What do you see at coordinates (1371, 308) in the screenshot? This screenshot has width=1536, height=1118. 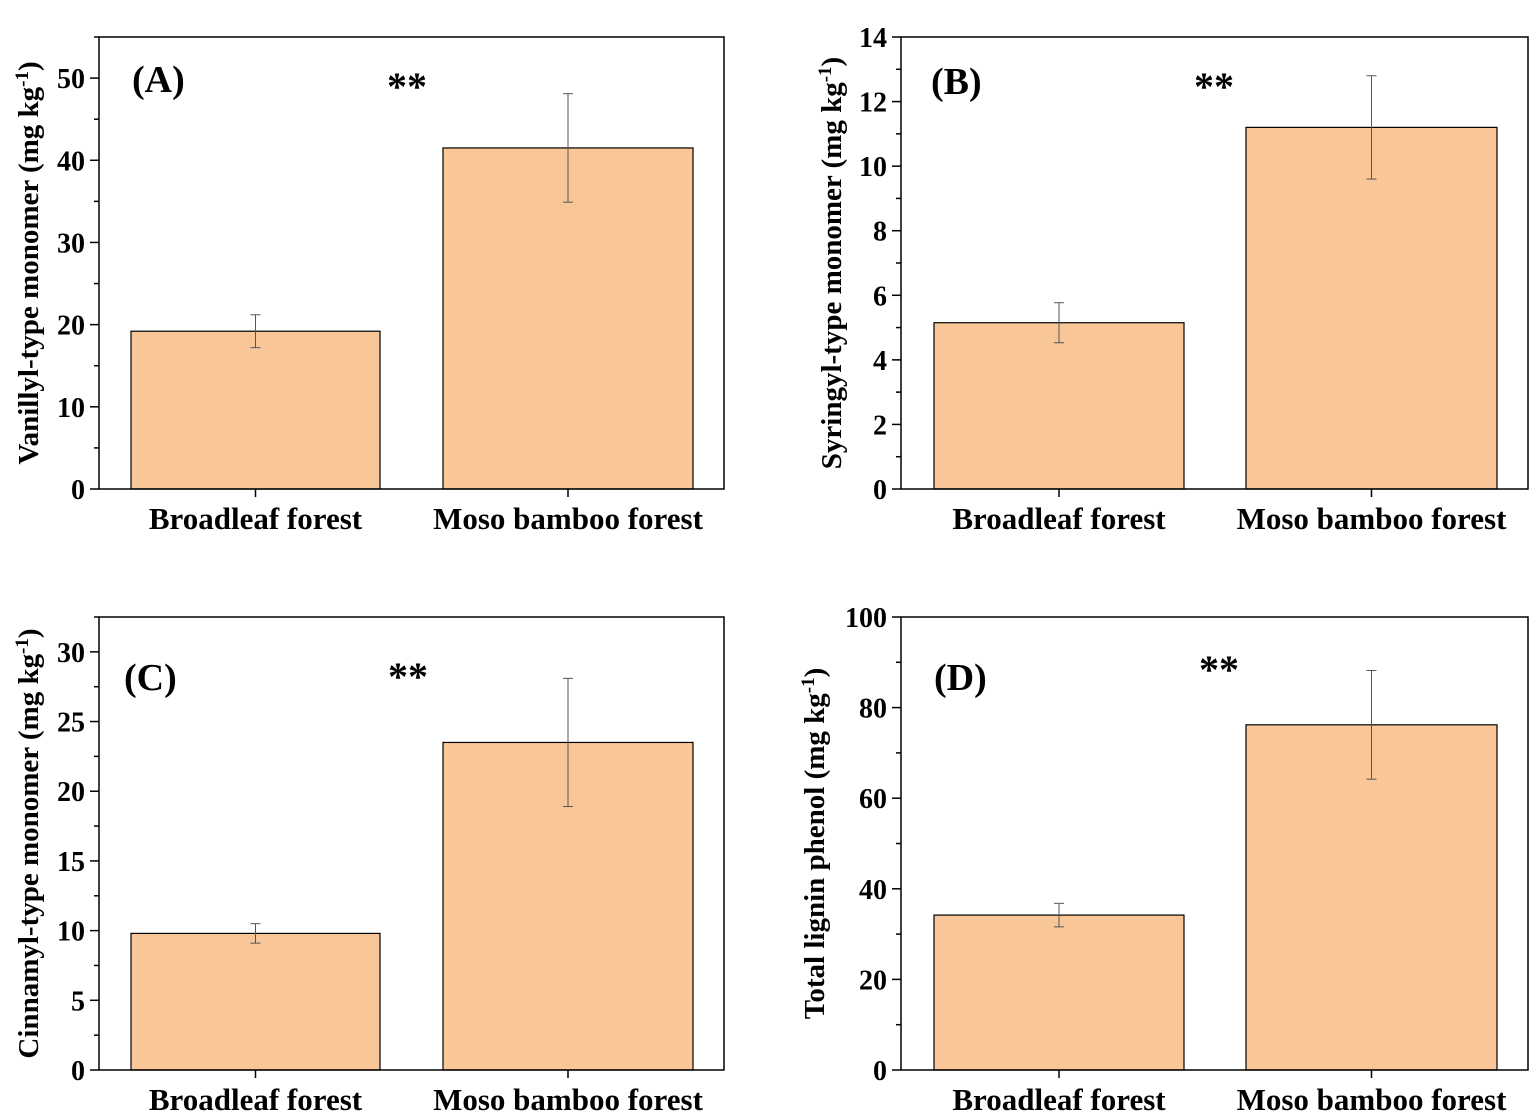 I see `bar-b-moso` at bounding box center [1371, 308].